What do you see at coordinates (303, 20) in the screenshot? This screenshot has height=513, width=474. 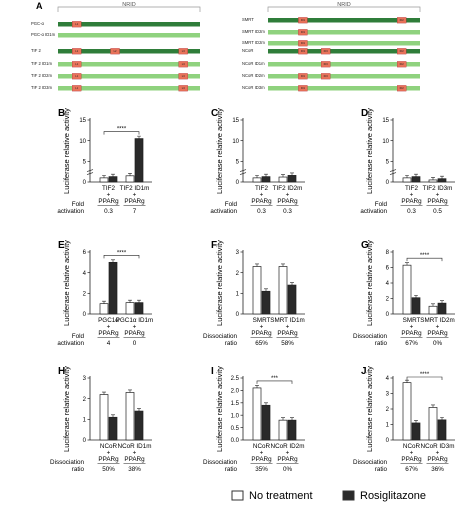 I see `motif-label: ID1` at bounding box center [303, 20].